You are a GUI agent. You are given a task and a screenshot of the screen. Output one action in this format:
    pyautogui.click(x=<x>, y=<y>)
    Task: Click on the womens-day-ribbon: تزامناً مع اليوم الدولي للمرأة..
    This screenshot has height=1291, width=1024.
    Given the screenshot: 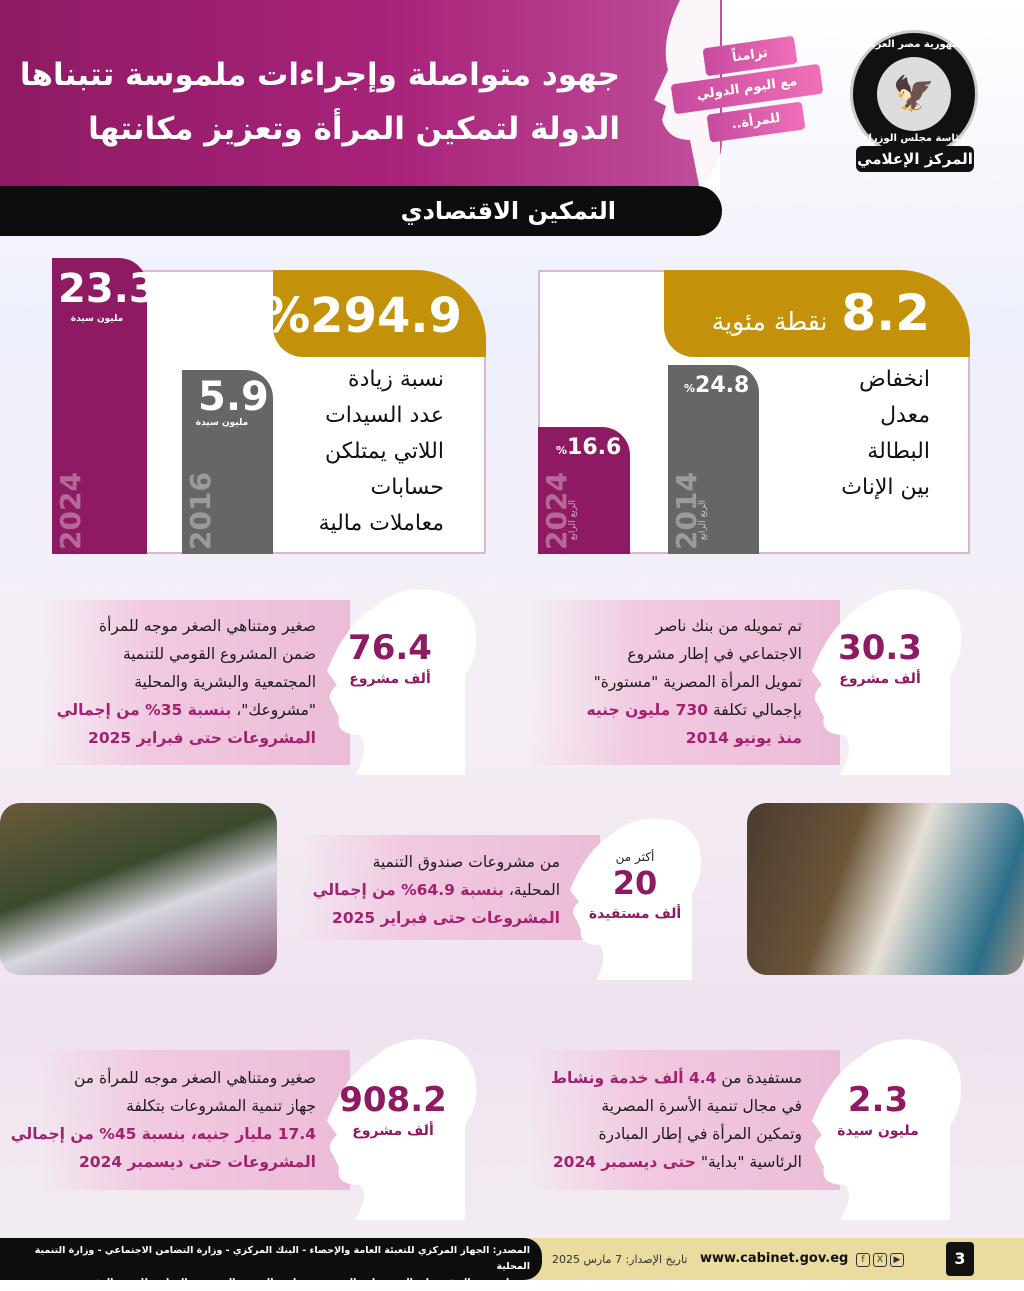 What is the action you would take?
    pyautogui.click(x=748, y=92)
    